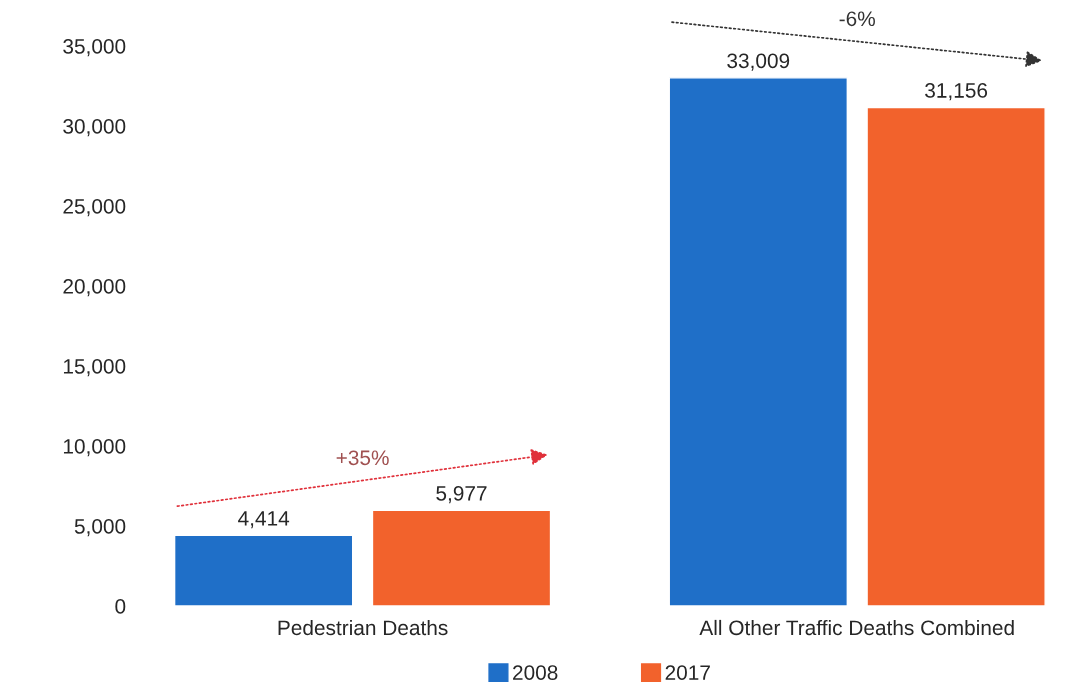 This screenshot has width=1067, height=686. What do you see at coordinates (94, 48) in the screenshot?
I see `y-tick-label: 35,000` at bounding box center [94, 48].